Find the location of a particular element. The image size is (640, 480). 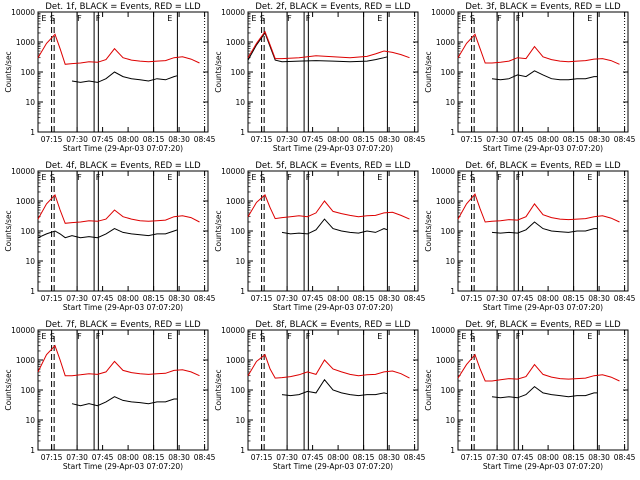

panel-title: Det. 9f, BLACK = Events, RED = LLD is located at coordinates (543, 325).